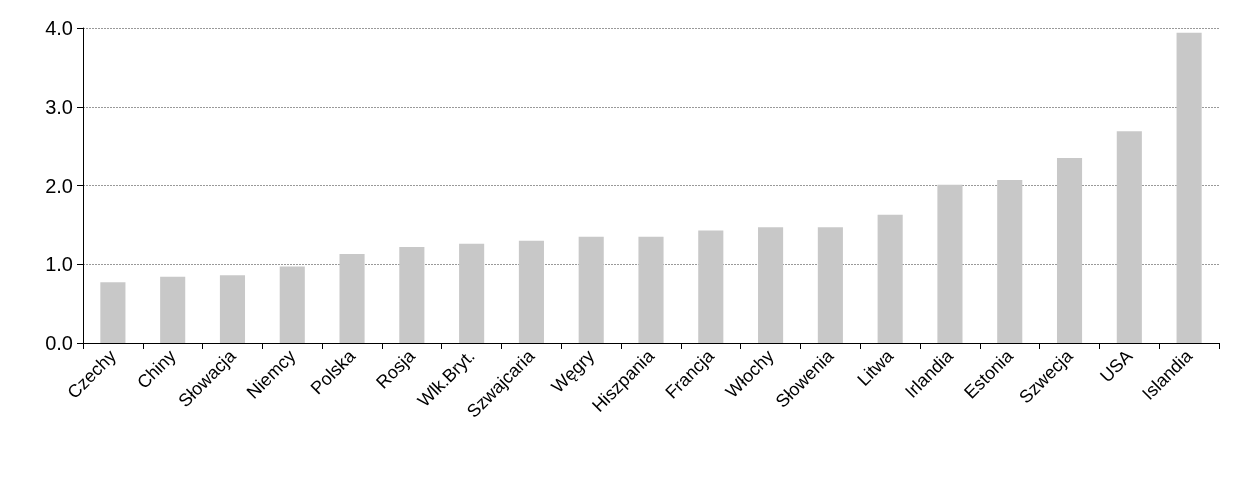  Describe the element at coordinates (59, 185) in the screenshot. I see `y-tick-label: 2.0` at that location.